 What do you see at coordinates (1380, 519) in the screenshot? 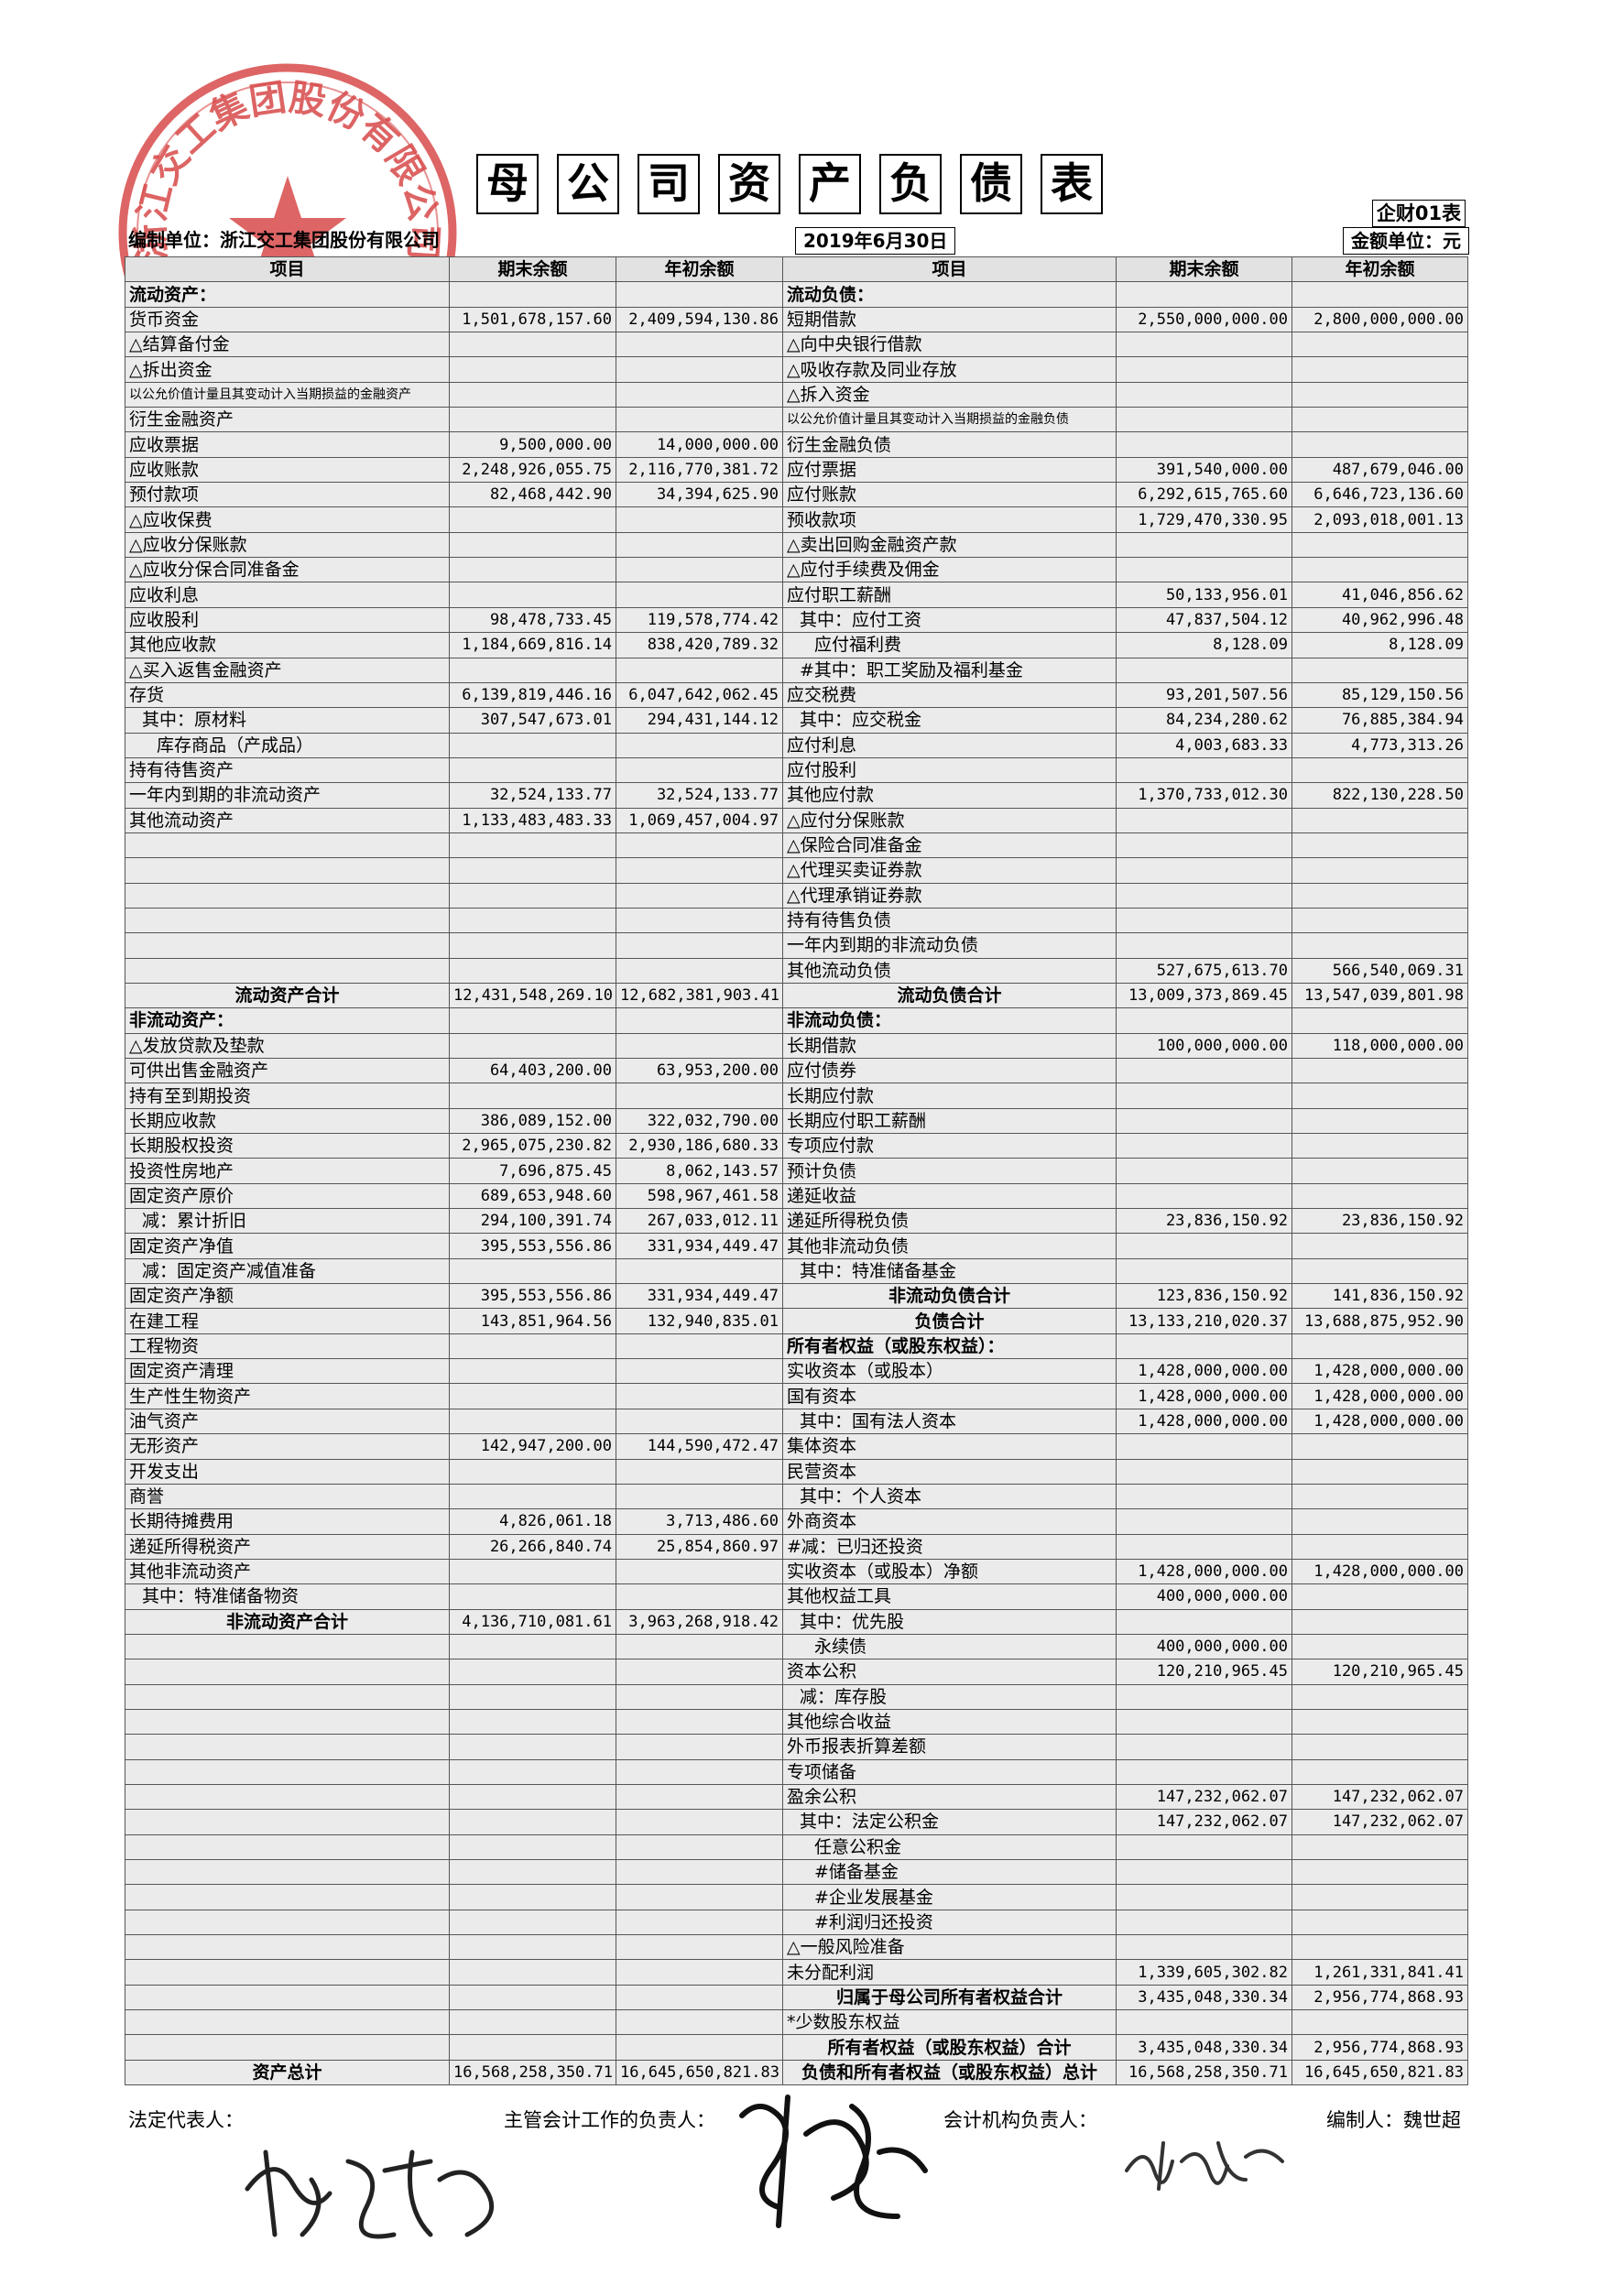
I see `opening-balance-cell: 2,093,018,001.13` at bounding box center [1380, 519].